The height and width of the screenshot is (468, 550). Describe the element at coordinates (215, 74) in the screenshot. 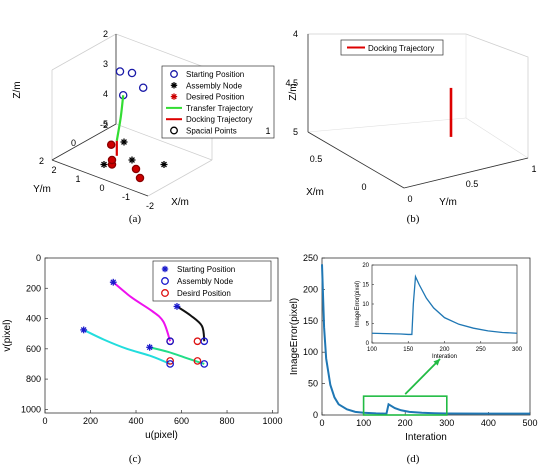

I see `legend-label-a-0: Starting Position` at that location.